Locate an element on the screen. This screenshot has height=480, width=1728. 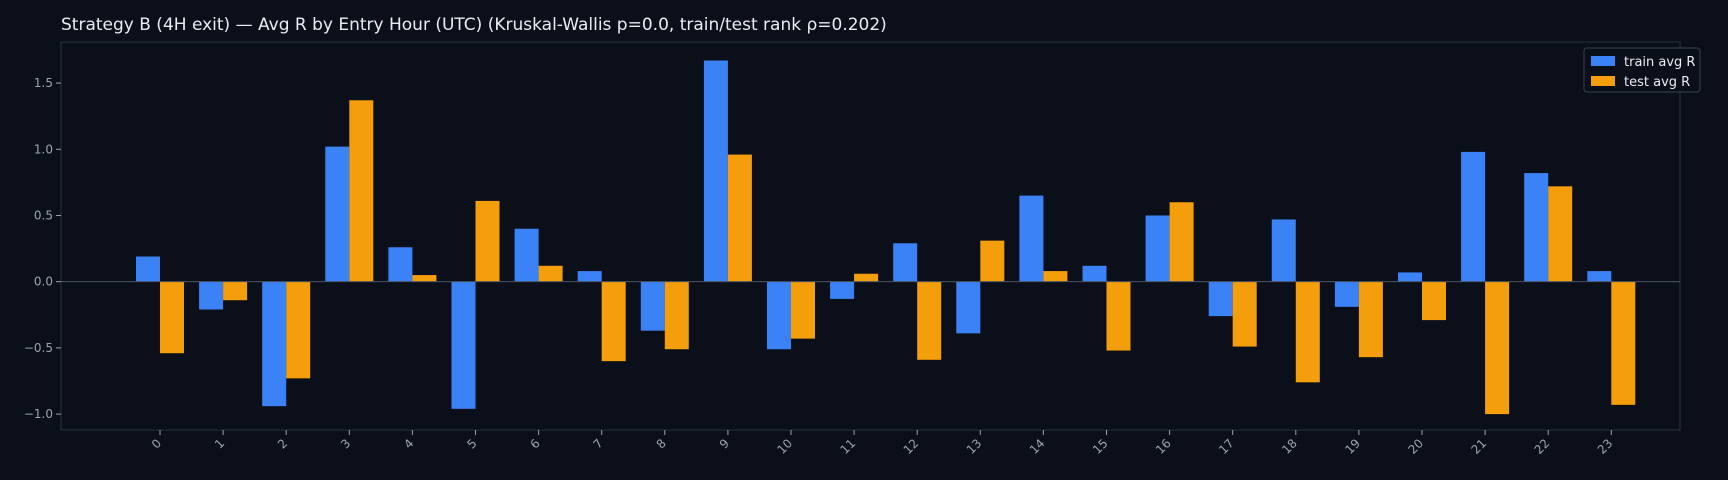
y-tick-label: 0.0 is located at coordinates (43, 282).